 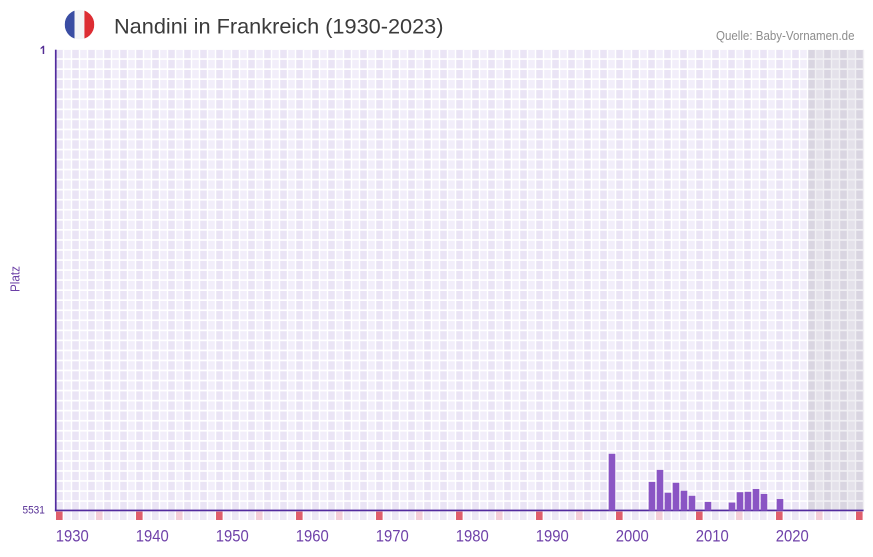 What do you see at coordinates (392, 536) in the screenshot?
I see `svg-text: 1970` at bounding box center [392, 536].